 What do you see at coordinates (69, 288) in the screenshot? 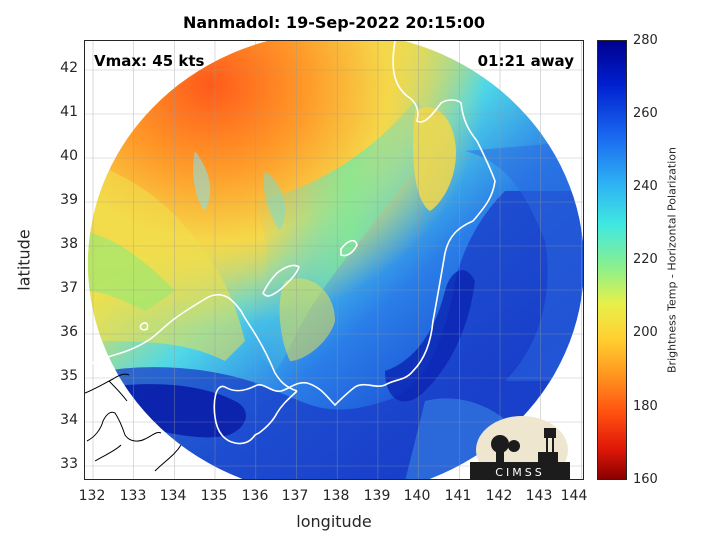
I see `y-tick-label: 37` at bounding box center [69, 288].